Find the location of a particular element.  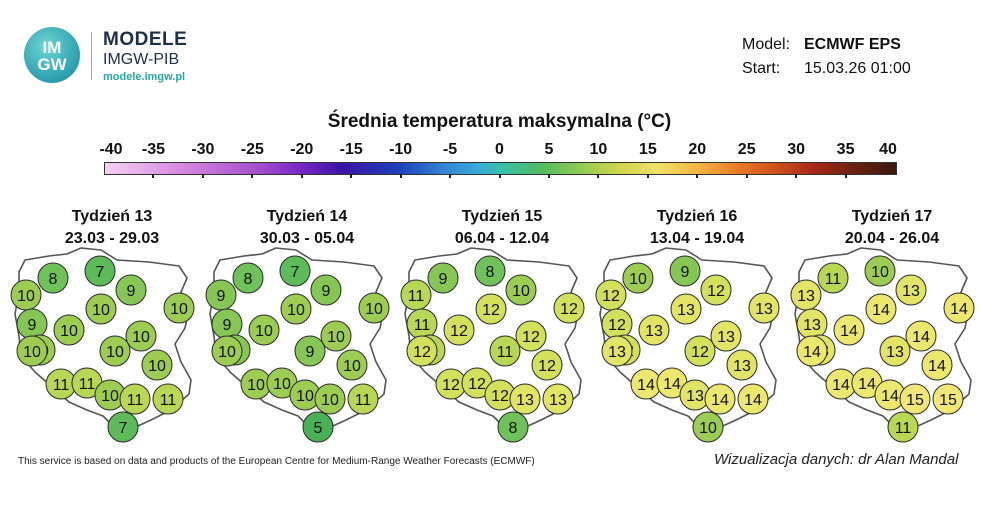

poland-map: 879101091010101010101011111011117 is located at coordinates (102, 345).